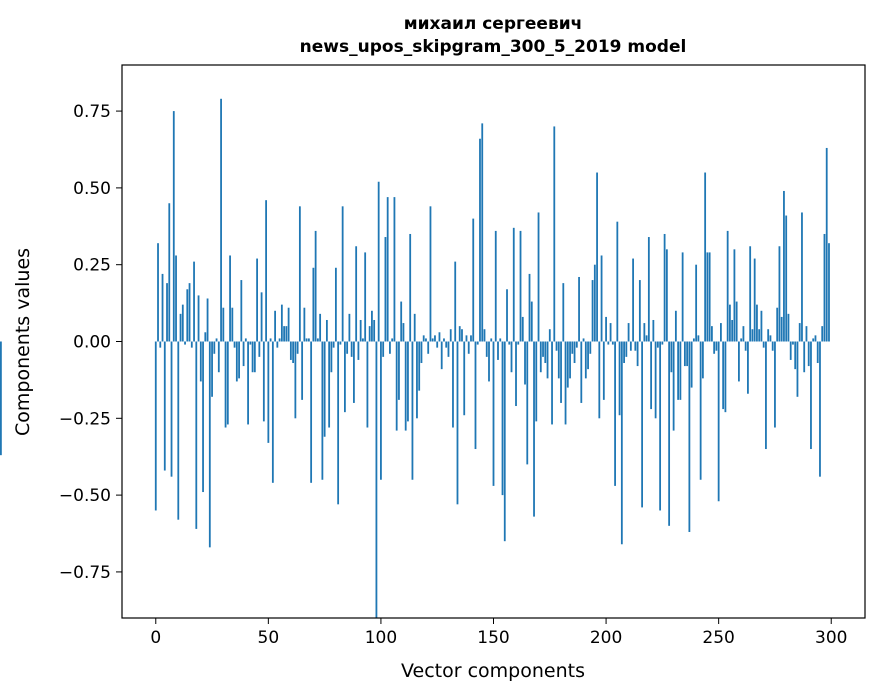  Describe the element at coordinates (92, 189) in the screenshot. I see `y-tick-label: 0.50` at that location.